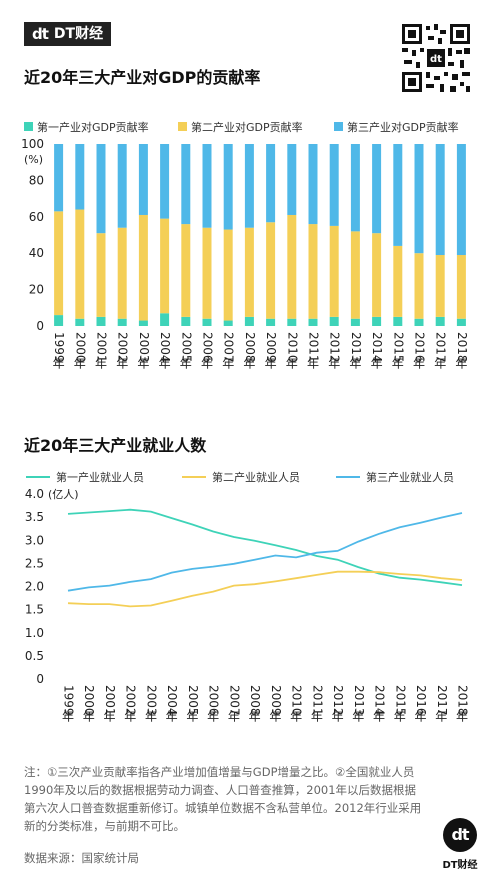 The height and width of the screenshot is (875, 500). I want to click on x-tick-year: 2002, so click(131, 700).